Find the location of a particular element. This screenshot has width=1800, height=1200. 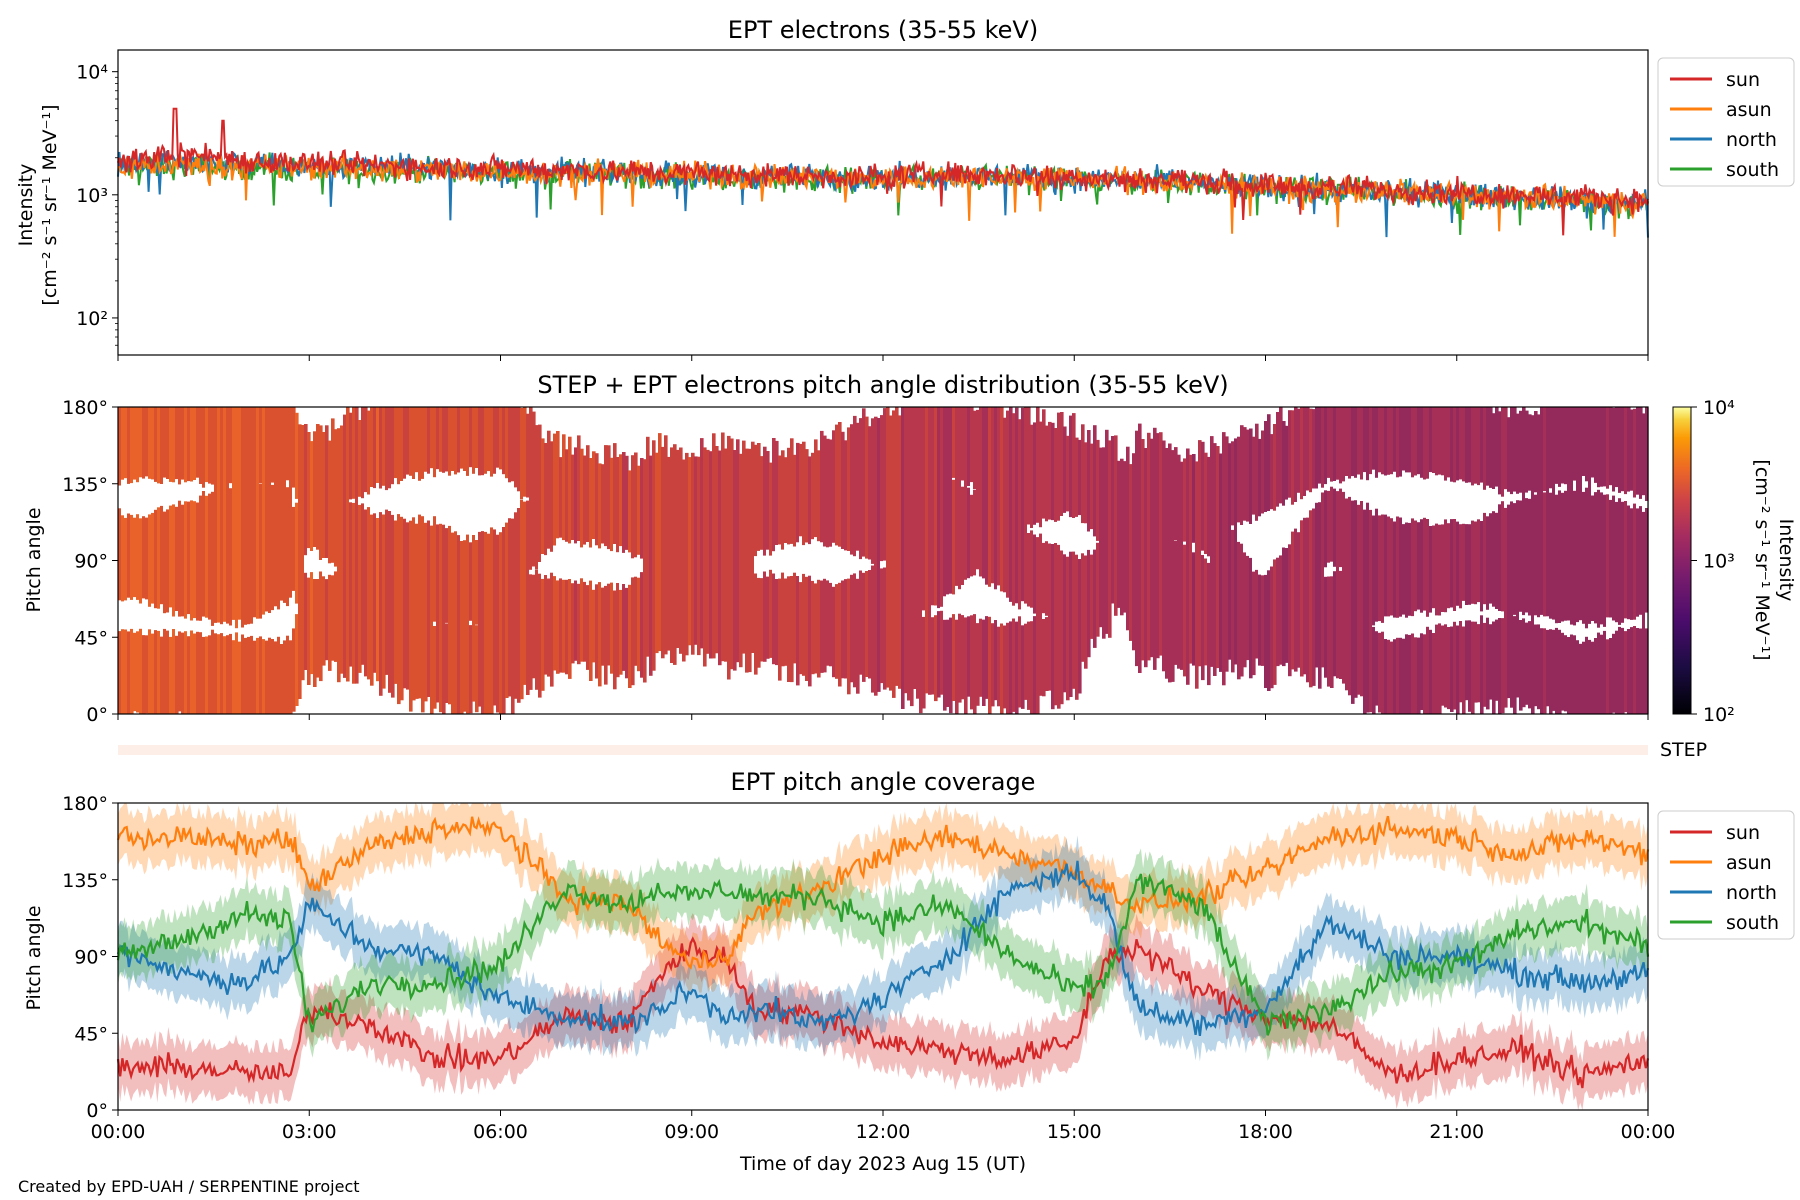

y-tick-label: 90° is located at coordinates (91, 958).